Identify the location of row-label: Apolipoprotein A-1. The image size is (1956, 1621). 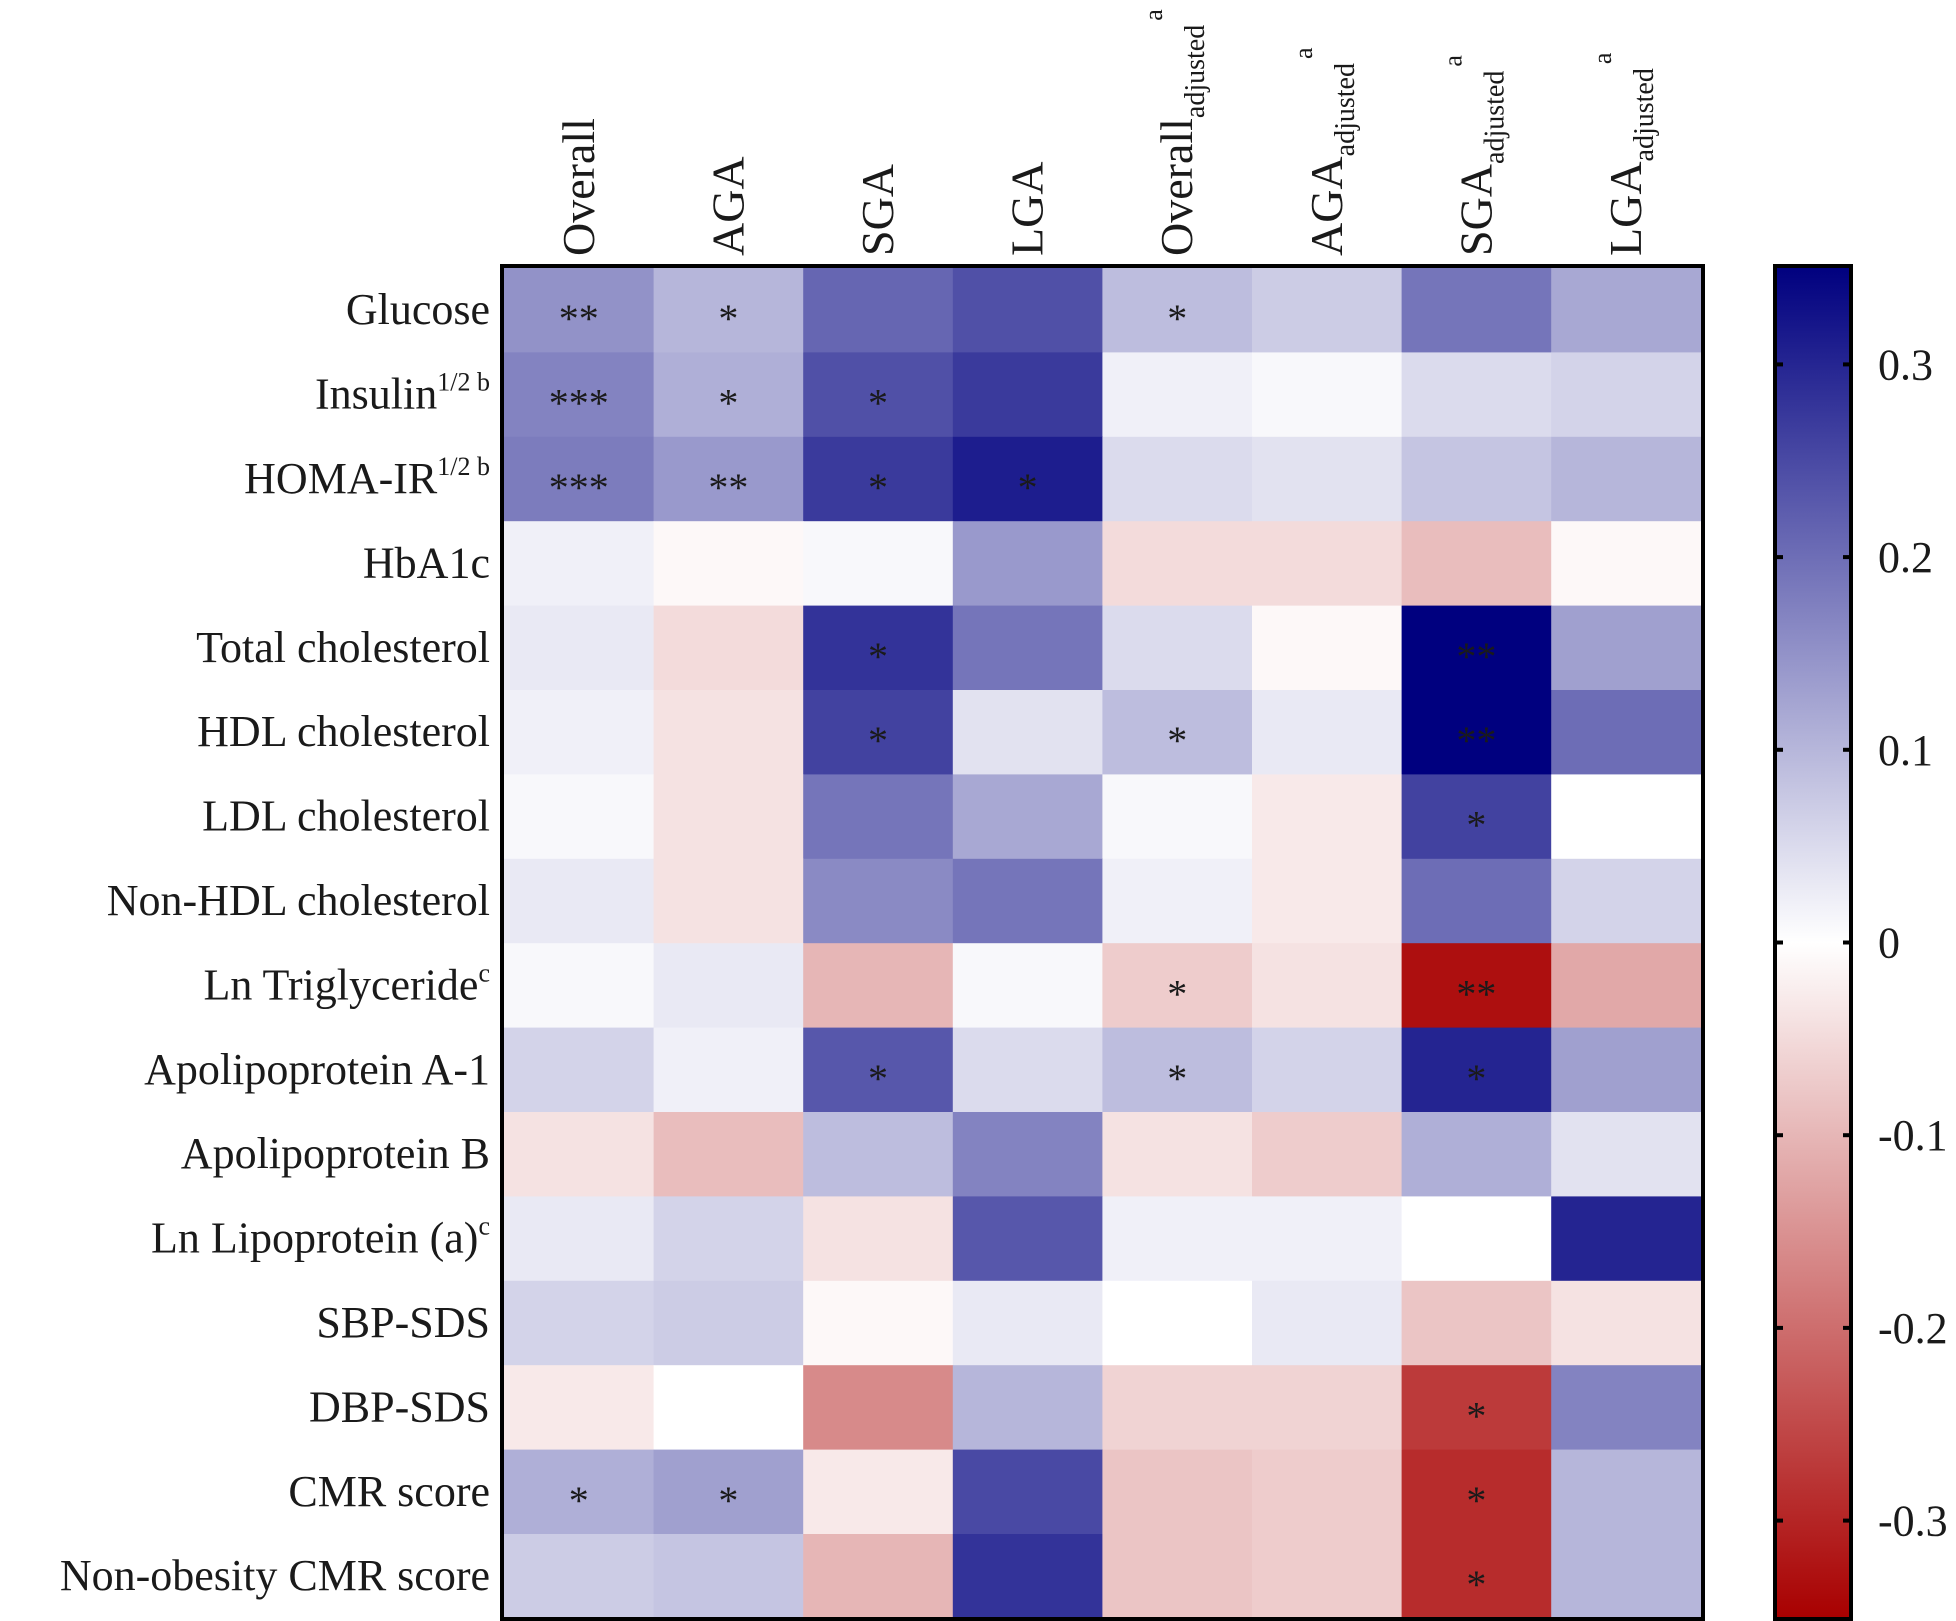
(317, 1069).